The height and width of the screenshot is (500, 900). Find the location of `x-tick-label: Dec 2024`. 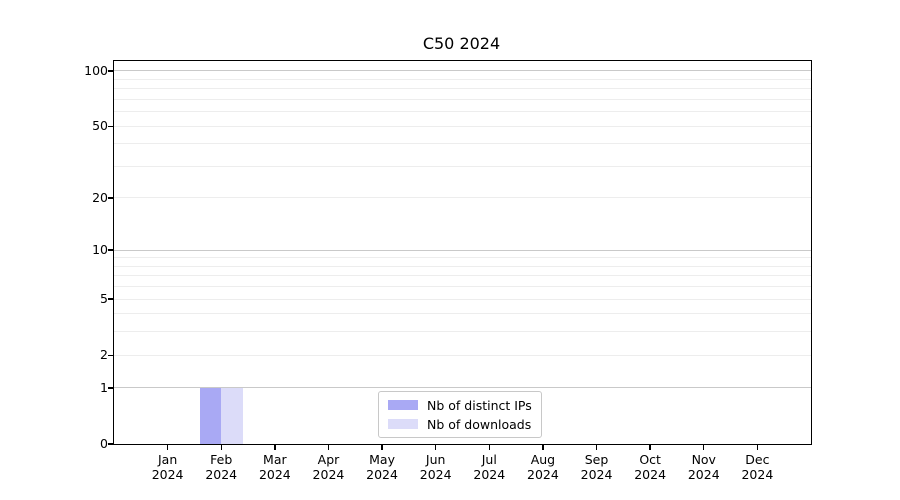

x-tick-label: Dec 2024 is located at coordinates (757, 467).